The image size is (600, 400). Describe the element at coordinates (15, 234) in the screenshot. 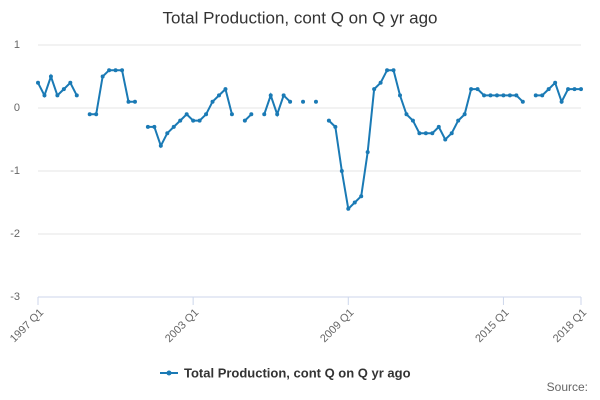

I see `y-tick-label: -2` at that location.